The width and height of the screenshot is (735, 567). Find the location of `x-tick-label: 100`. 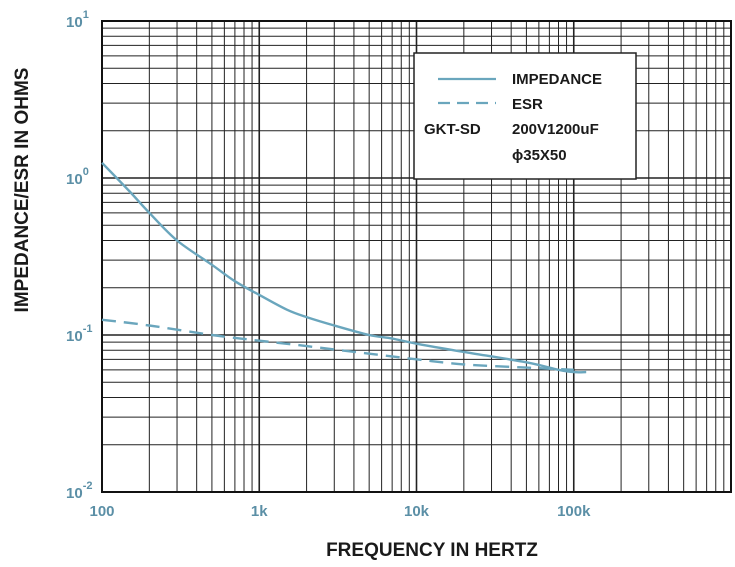

x-tick-label: 100 is located at coordinates (101, 511).